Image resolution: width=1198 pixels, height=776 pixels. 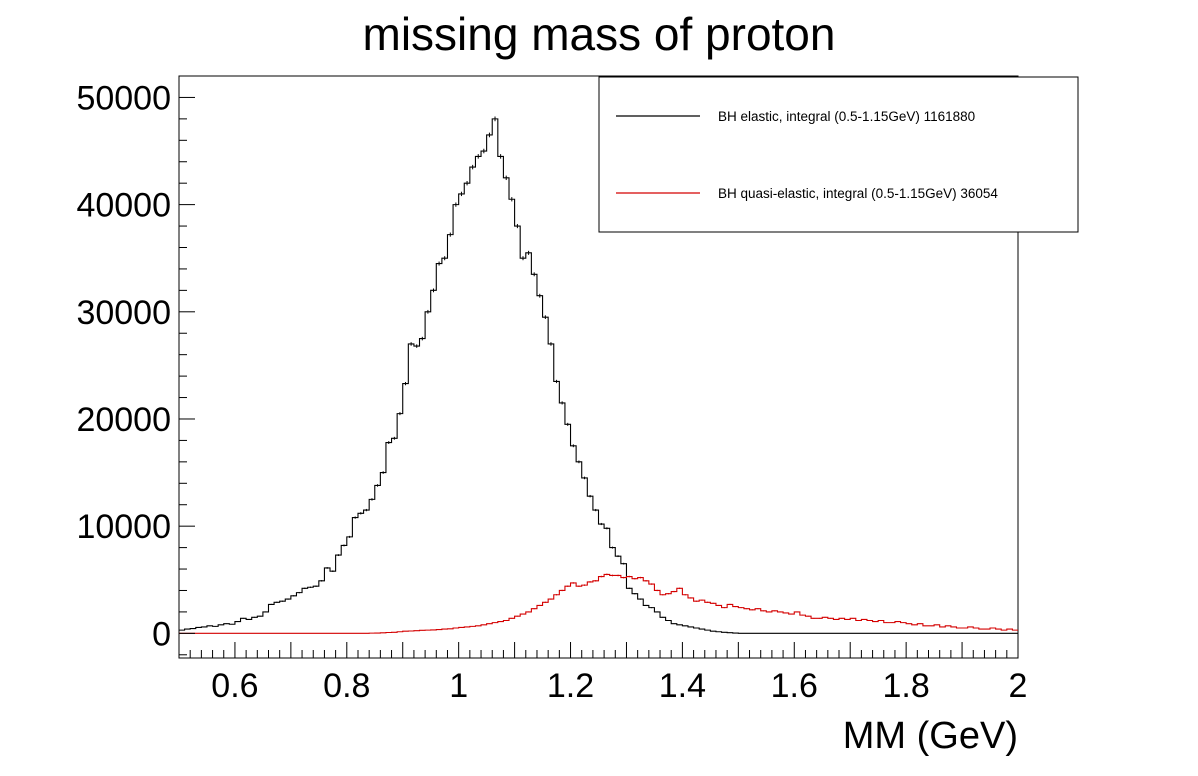 I want to click on series-step-line, so click(x=598, y=603).